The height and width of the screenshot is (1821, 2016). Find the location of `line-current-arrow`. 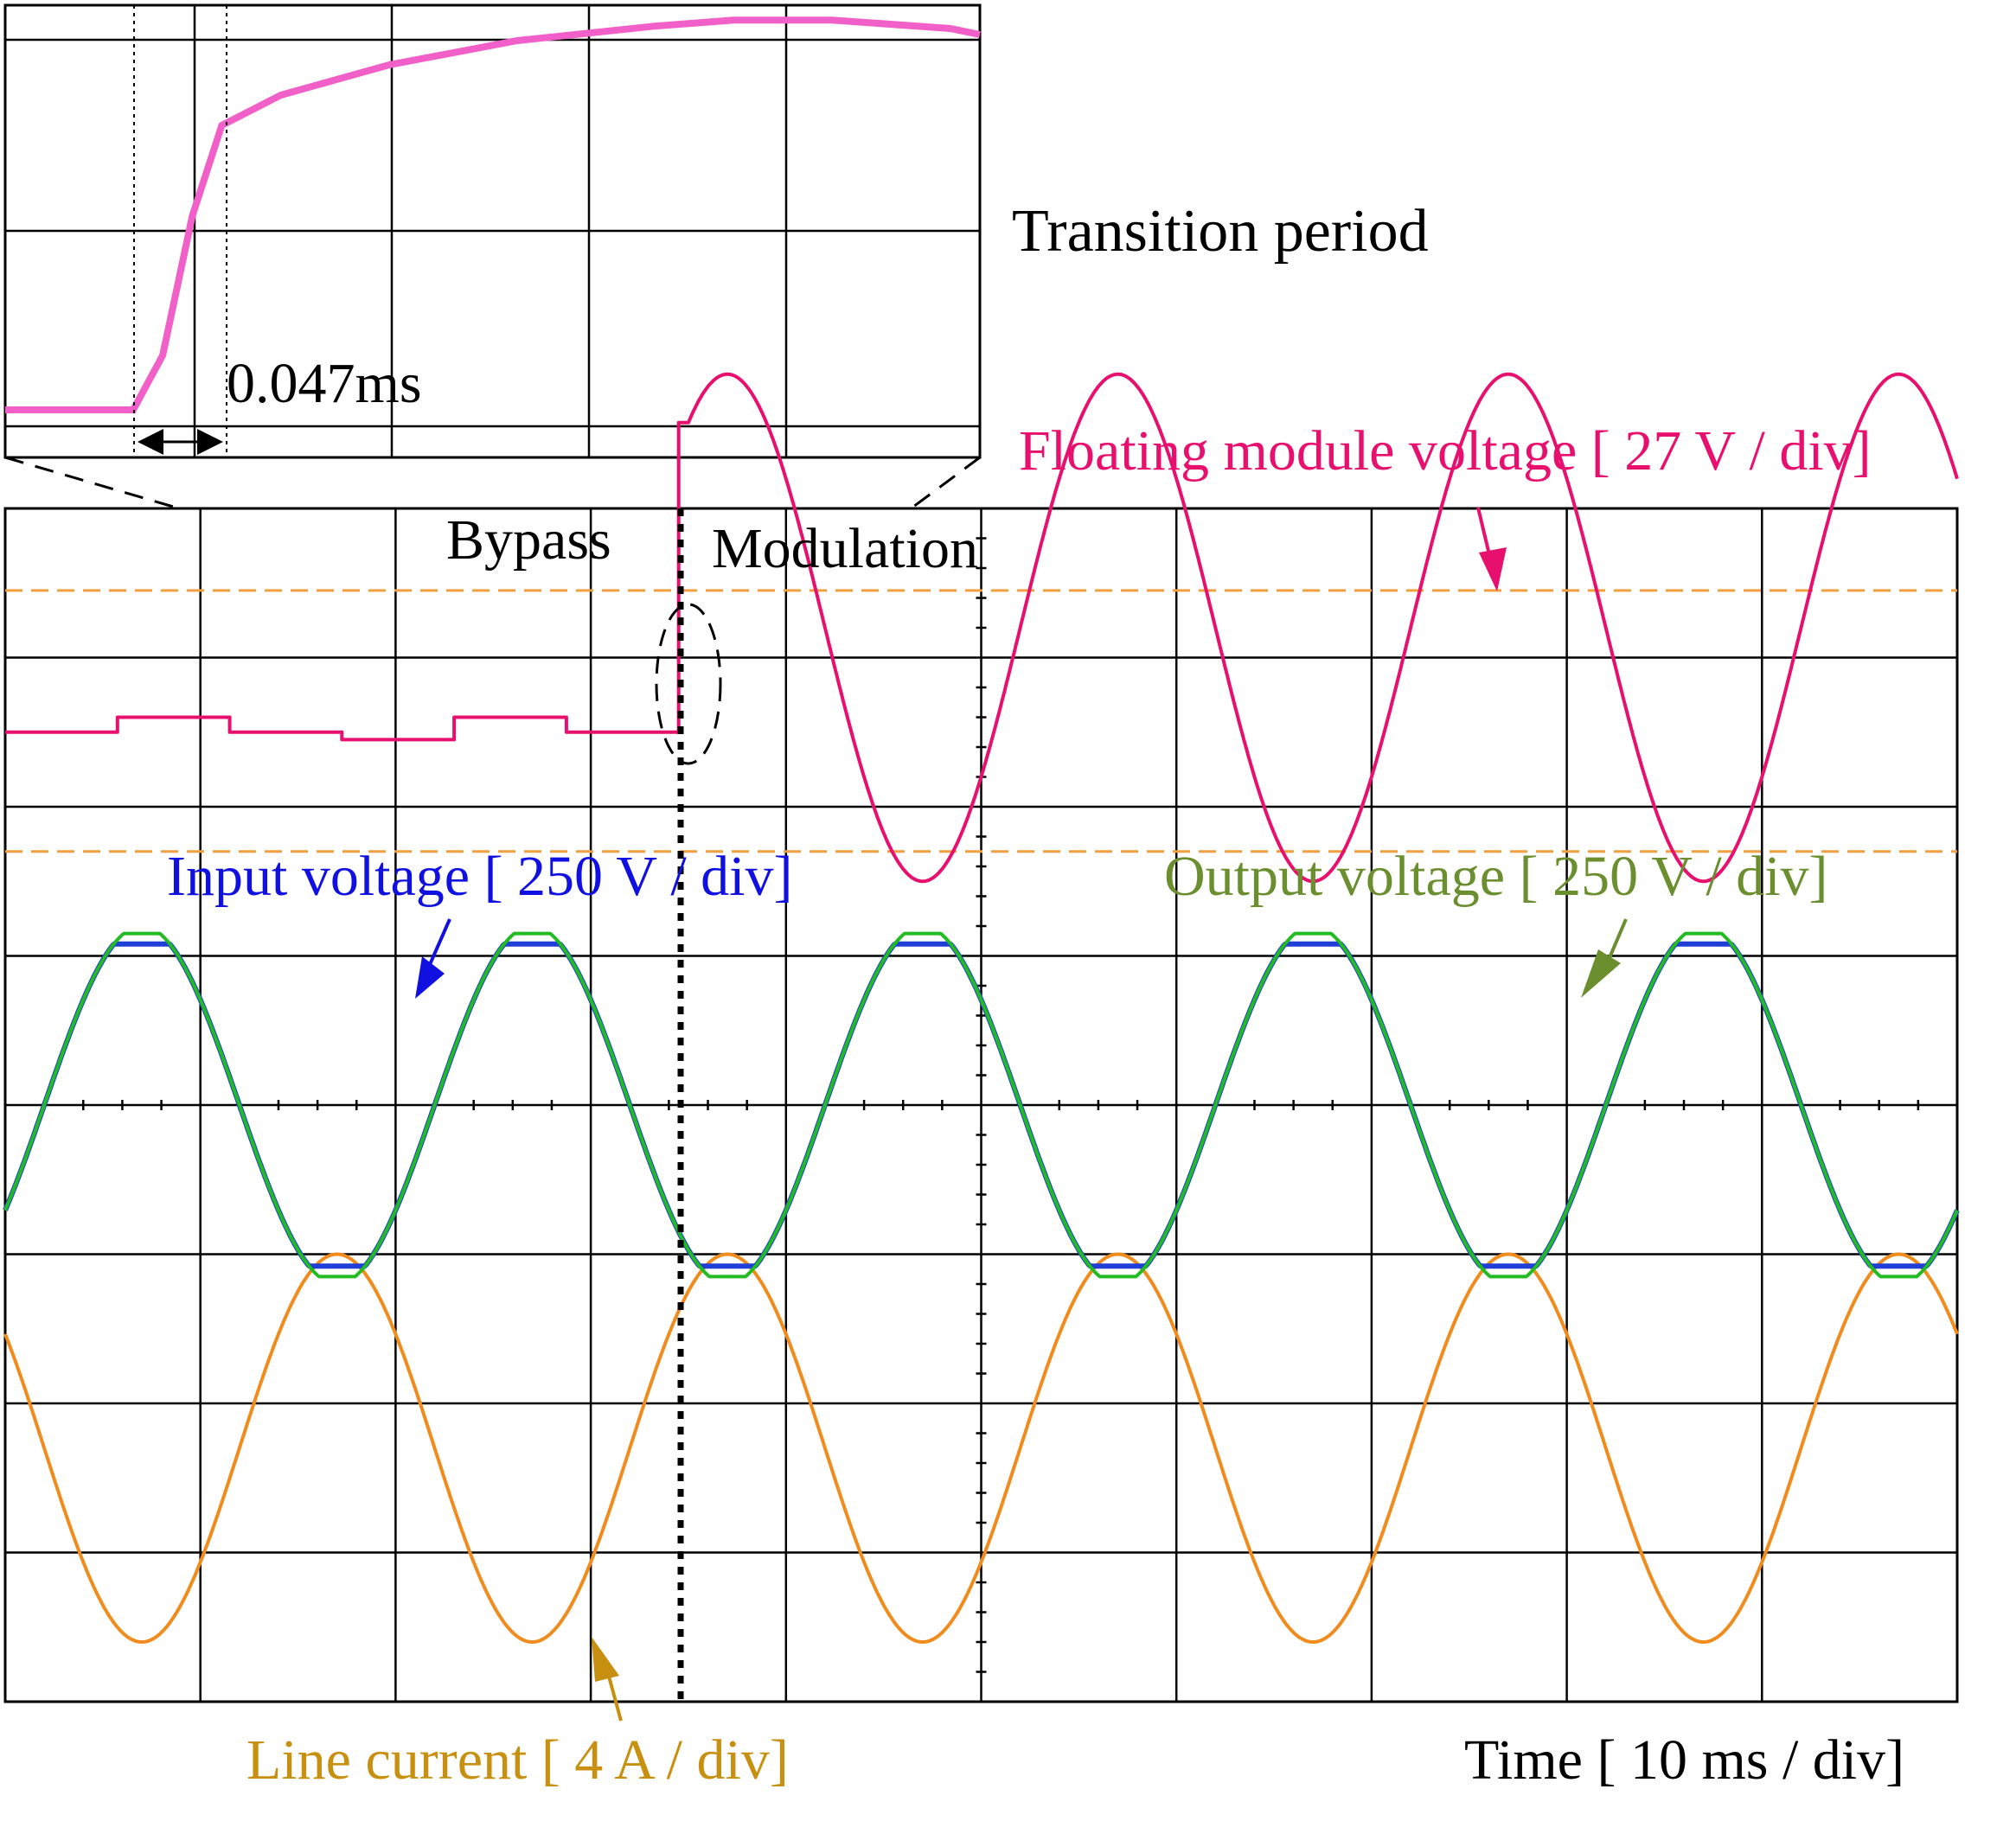

line-current-arrow is located at coordinates (607, 1679).